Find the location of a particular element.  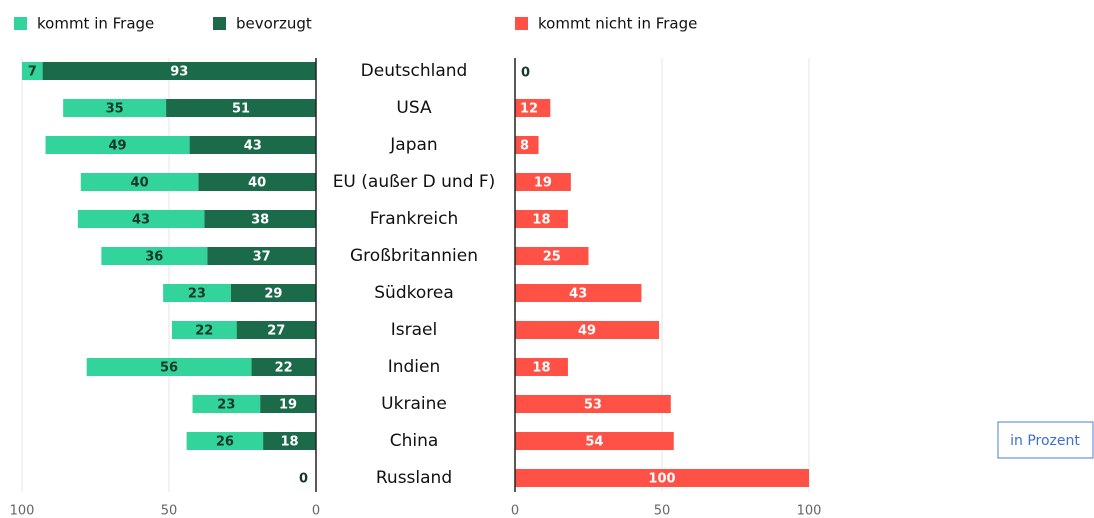

data-label: 35 is located at coordinates (115, 109).